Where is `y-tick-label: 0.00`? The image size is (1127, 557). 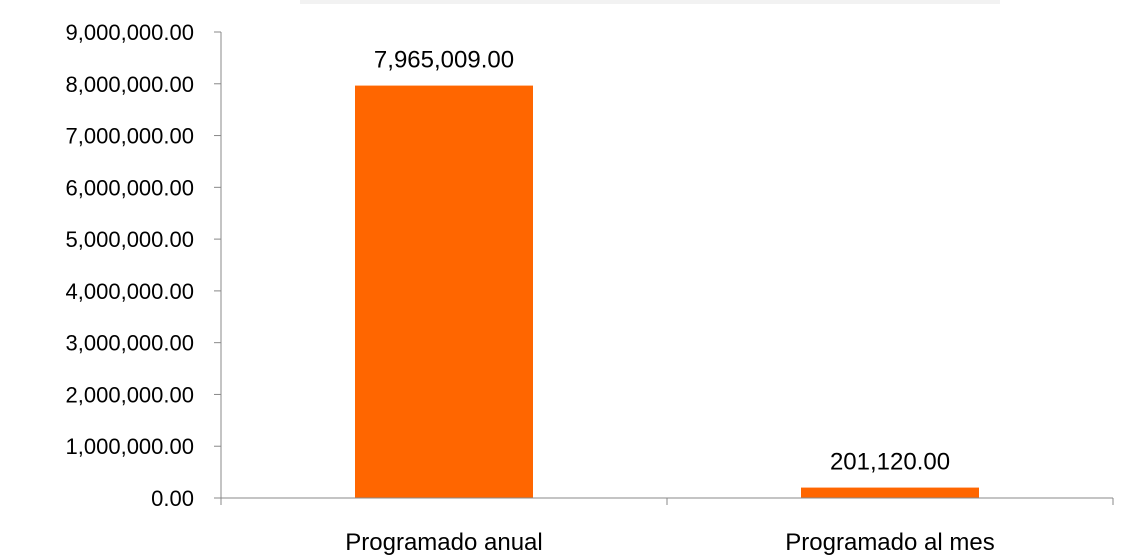
y-tick-label: 0.00 is located at coordinates (172, 498).